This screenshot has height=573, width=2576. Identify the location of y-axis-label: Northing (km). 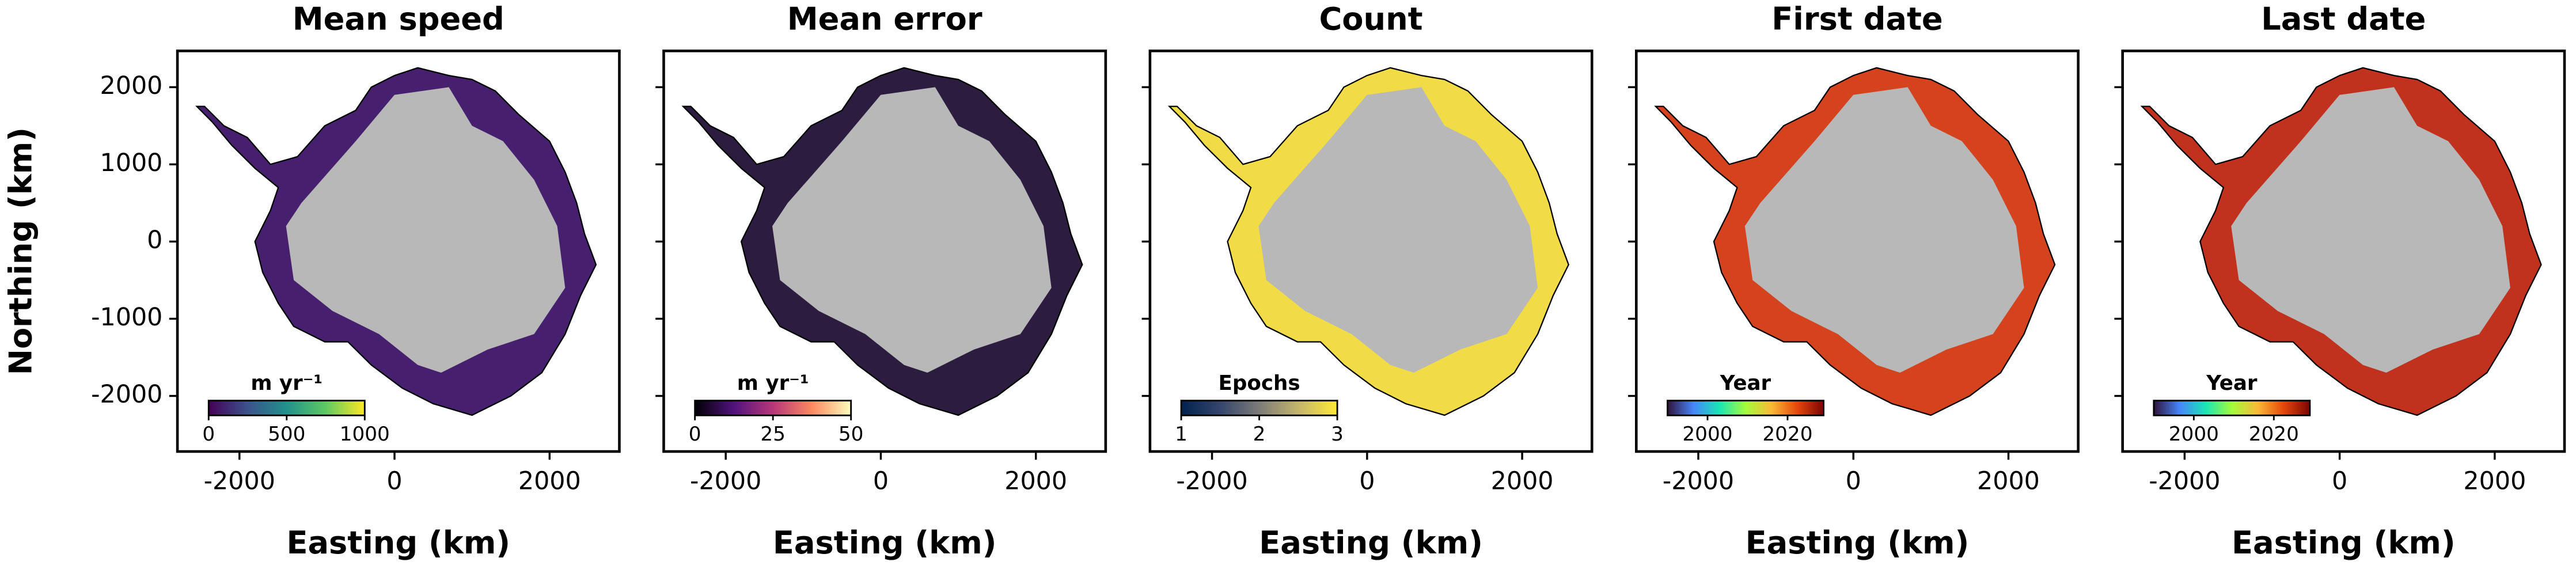
(21, 251).